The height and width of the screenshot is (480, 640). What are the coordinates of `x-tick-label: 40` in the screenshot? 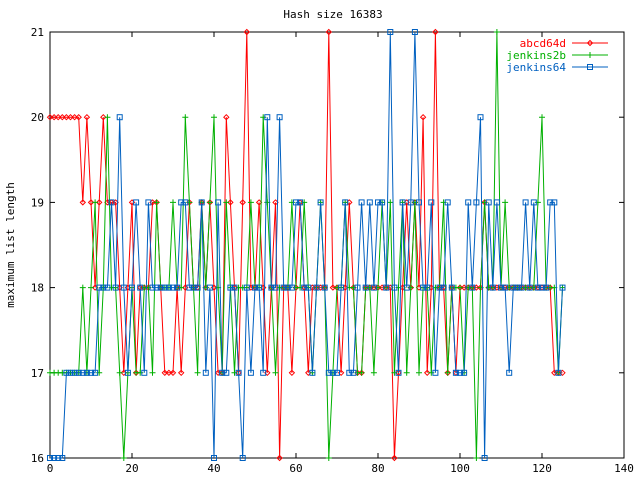 It's located at (213, 468).